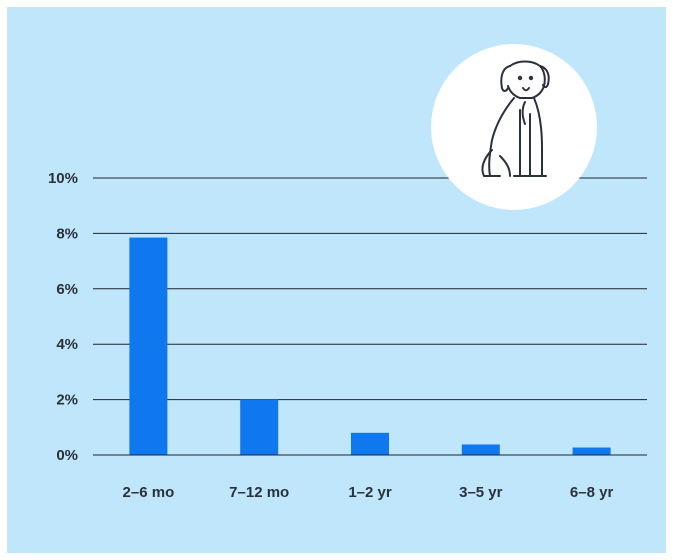  Describe the element at coordinates (259, 492) in the screenshot. I see `x-category-label: 7–12 mo` at that location.